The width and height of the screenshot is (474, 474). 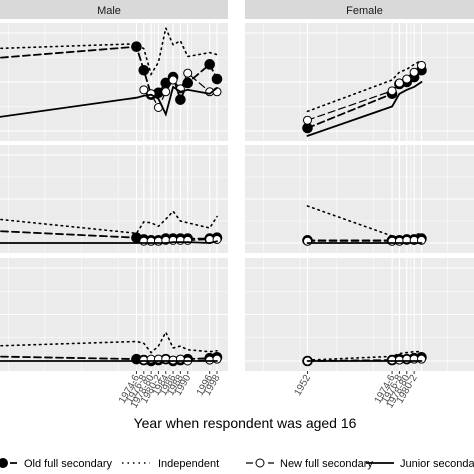 I want to click on facet-strip-female: Female, so click(x=359, y=9).